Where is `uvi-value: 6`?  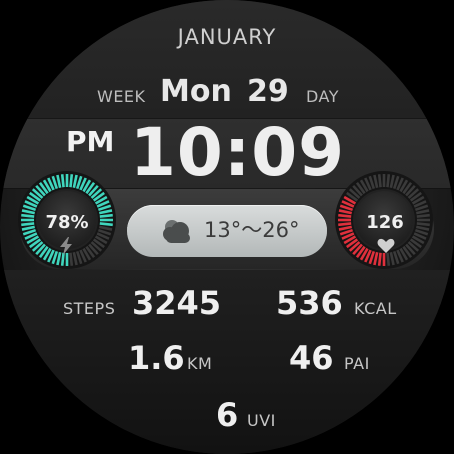
uvi-value: 6 is located at coordinates (227, 415).